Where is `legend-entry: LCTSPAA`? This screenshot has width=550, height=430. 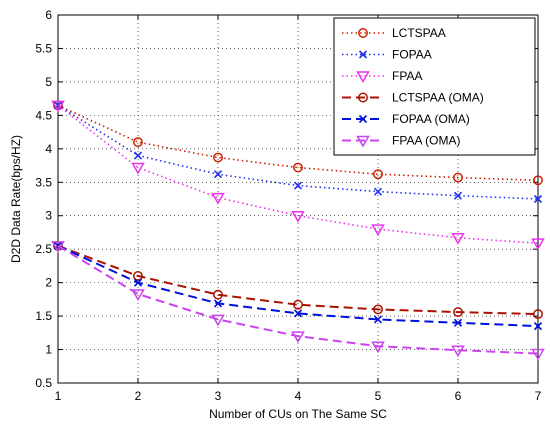 legend-entry: LCTSPAA is located at coordinates (394, 33).